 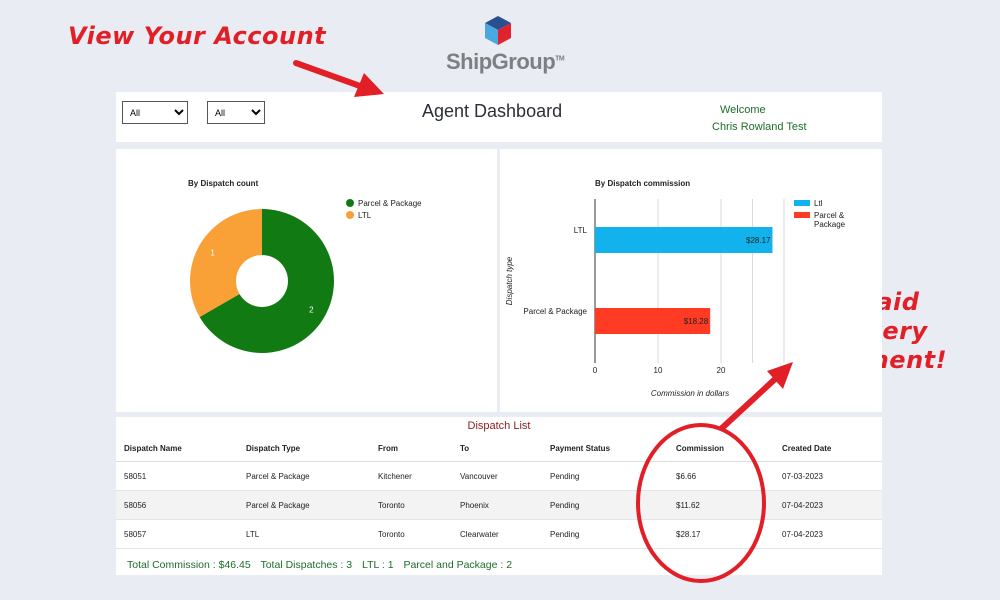 What do you see at coordinates (696, 321) in the screenshot?
I see `bar-value-label: $18.28` at bounding box center [696, 321].